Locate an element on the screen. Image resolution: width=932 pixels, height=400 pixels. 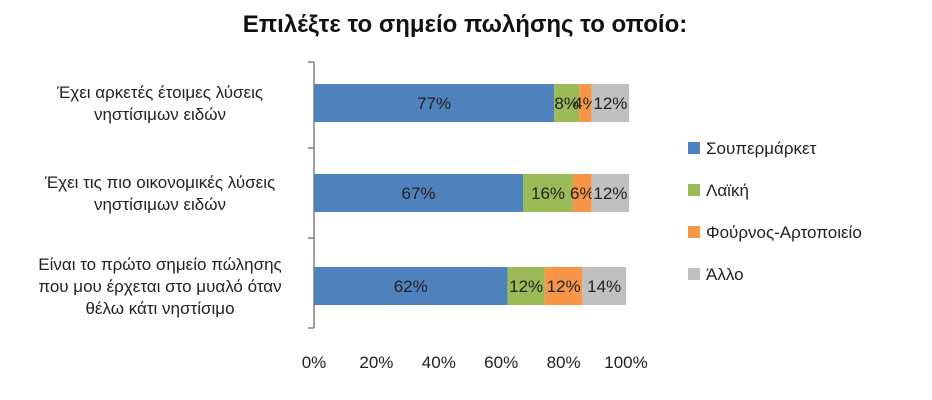
data-label: 67% is located at coordinates (419, 193).